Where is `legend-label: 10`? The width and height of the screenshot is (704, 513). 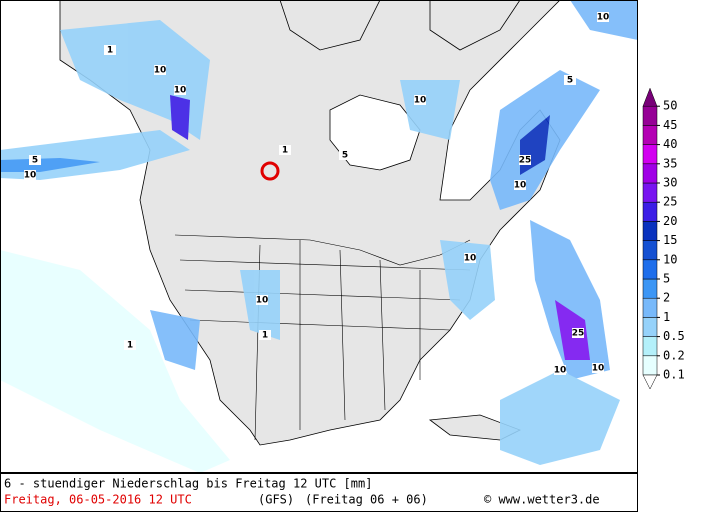
legend-label: 10 is located at coordinates (670, 259).